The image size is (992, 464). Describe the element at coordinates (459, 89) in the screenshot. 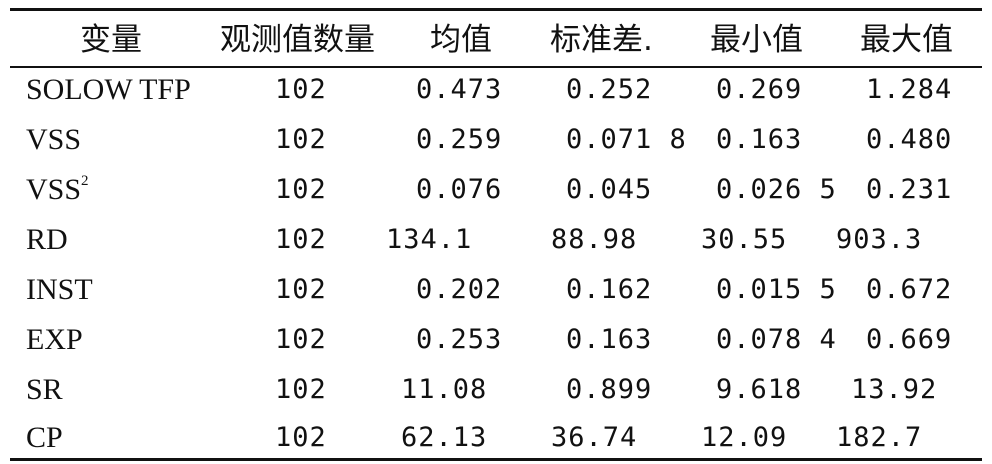

I see `row-mean: 0.473` at that location.